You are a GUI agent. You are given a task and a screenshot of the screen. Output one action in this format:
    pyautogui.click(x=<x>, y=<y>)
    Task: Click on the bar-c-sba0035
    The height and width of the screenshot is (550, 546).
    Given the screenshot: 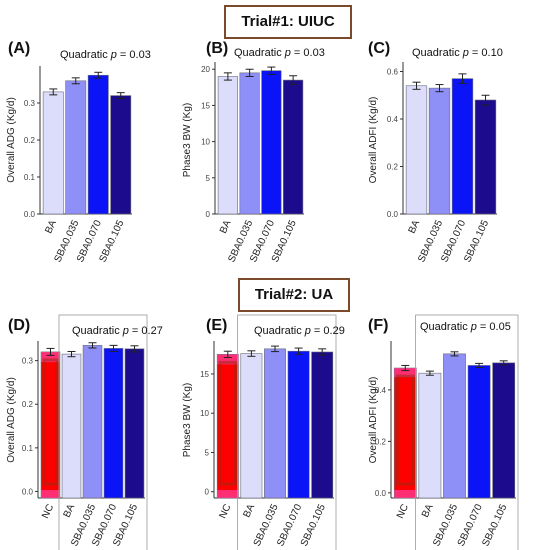 What is the action you would take?
    pyautogui.click(x=439, y=151)
    